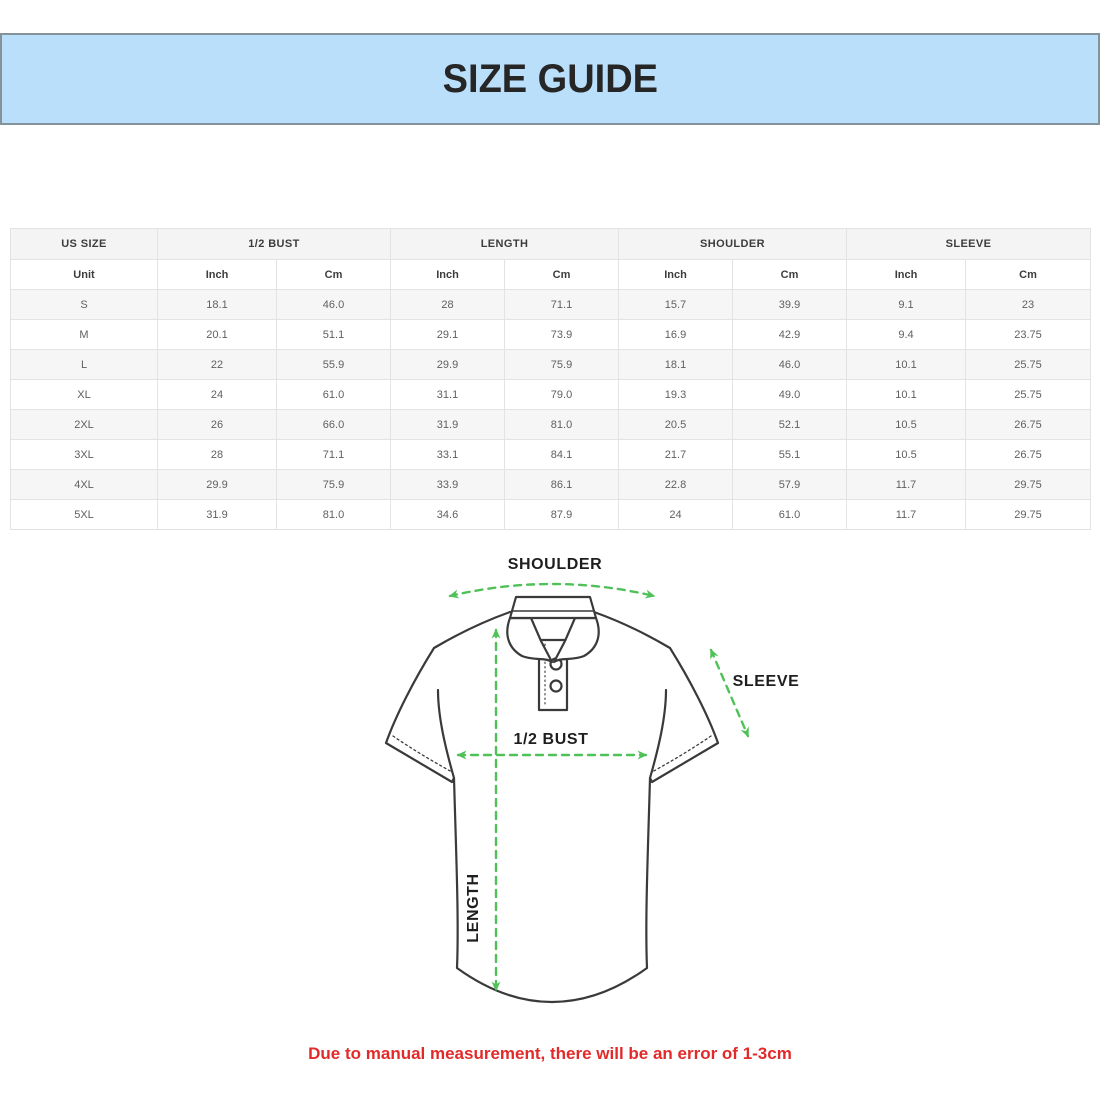 This screenshot has width=1100, height=1100. Describe the element at coordinates (561, 514) in the screenshot. I see `measurement-cell: 87.9` at that location.